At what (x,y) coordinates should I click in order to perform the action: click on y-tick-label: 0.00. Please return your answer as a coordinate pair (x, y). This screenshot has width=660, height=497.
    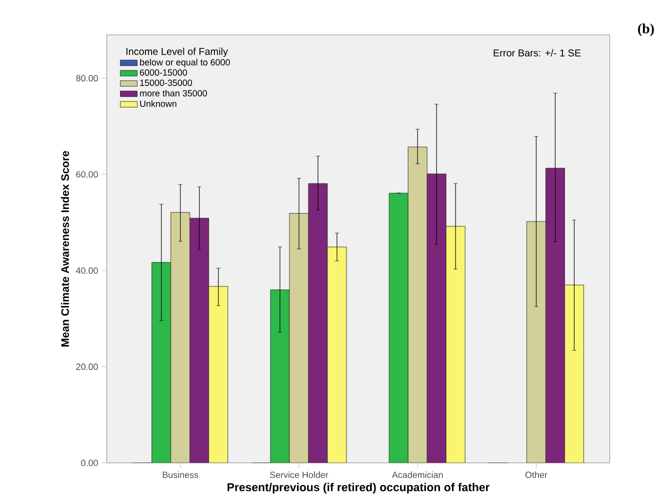
    Looking at the image, I should click on (89, 463).